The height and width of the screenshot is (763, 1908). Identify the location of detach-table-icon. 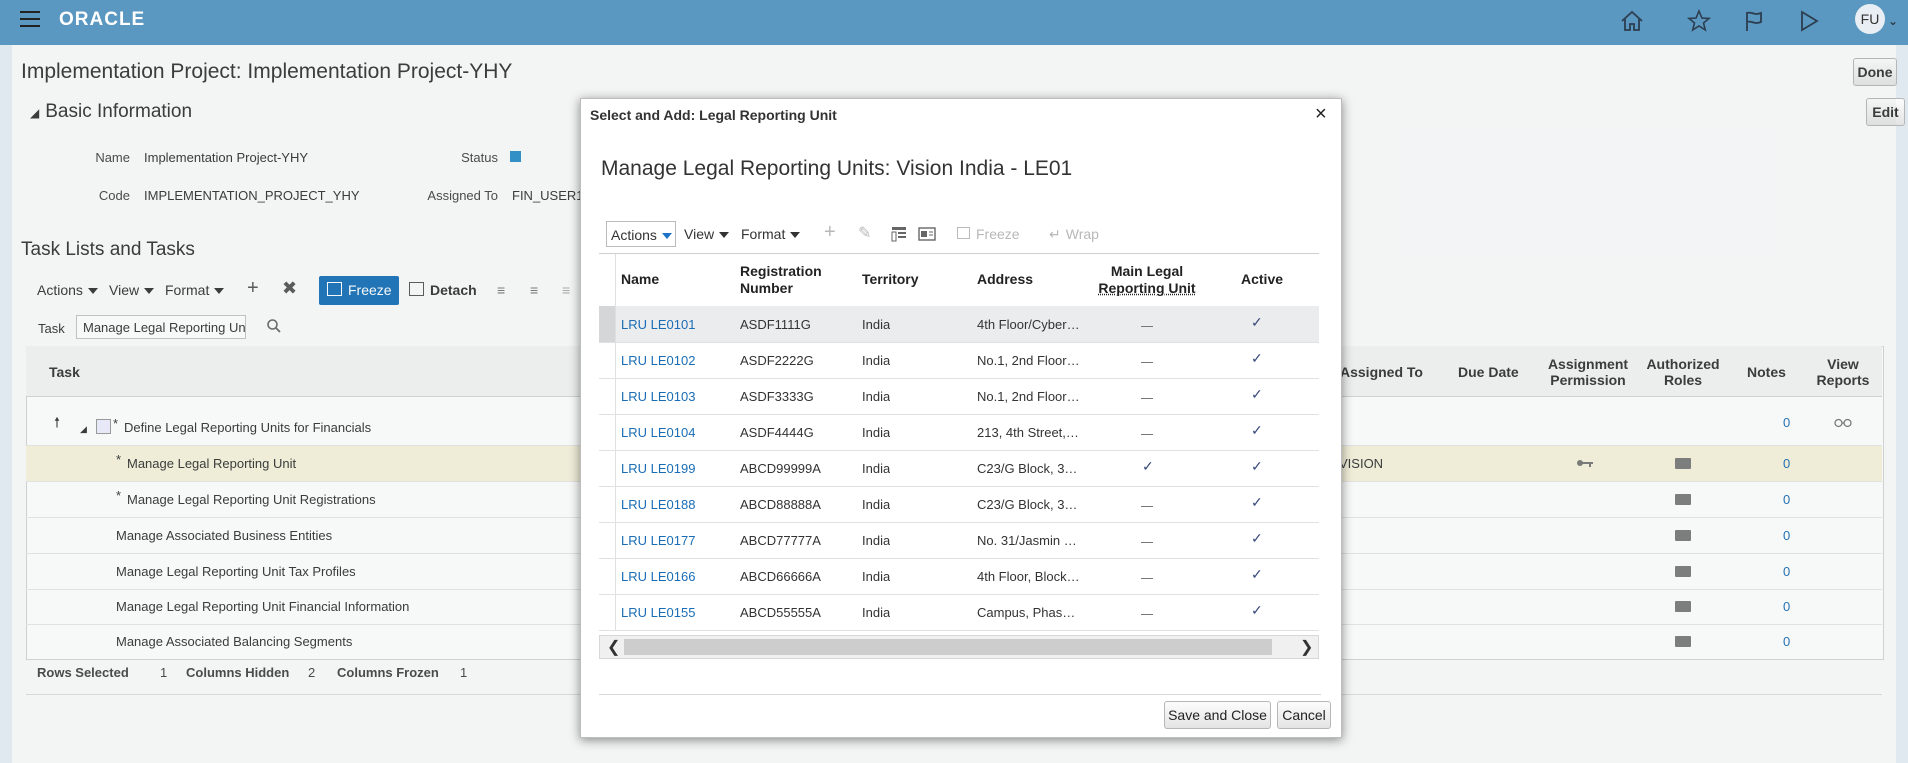
(927, 234).